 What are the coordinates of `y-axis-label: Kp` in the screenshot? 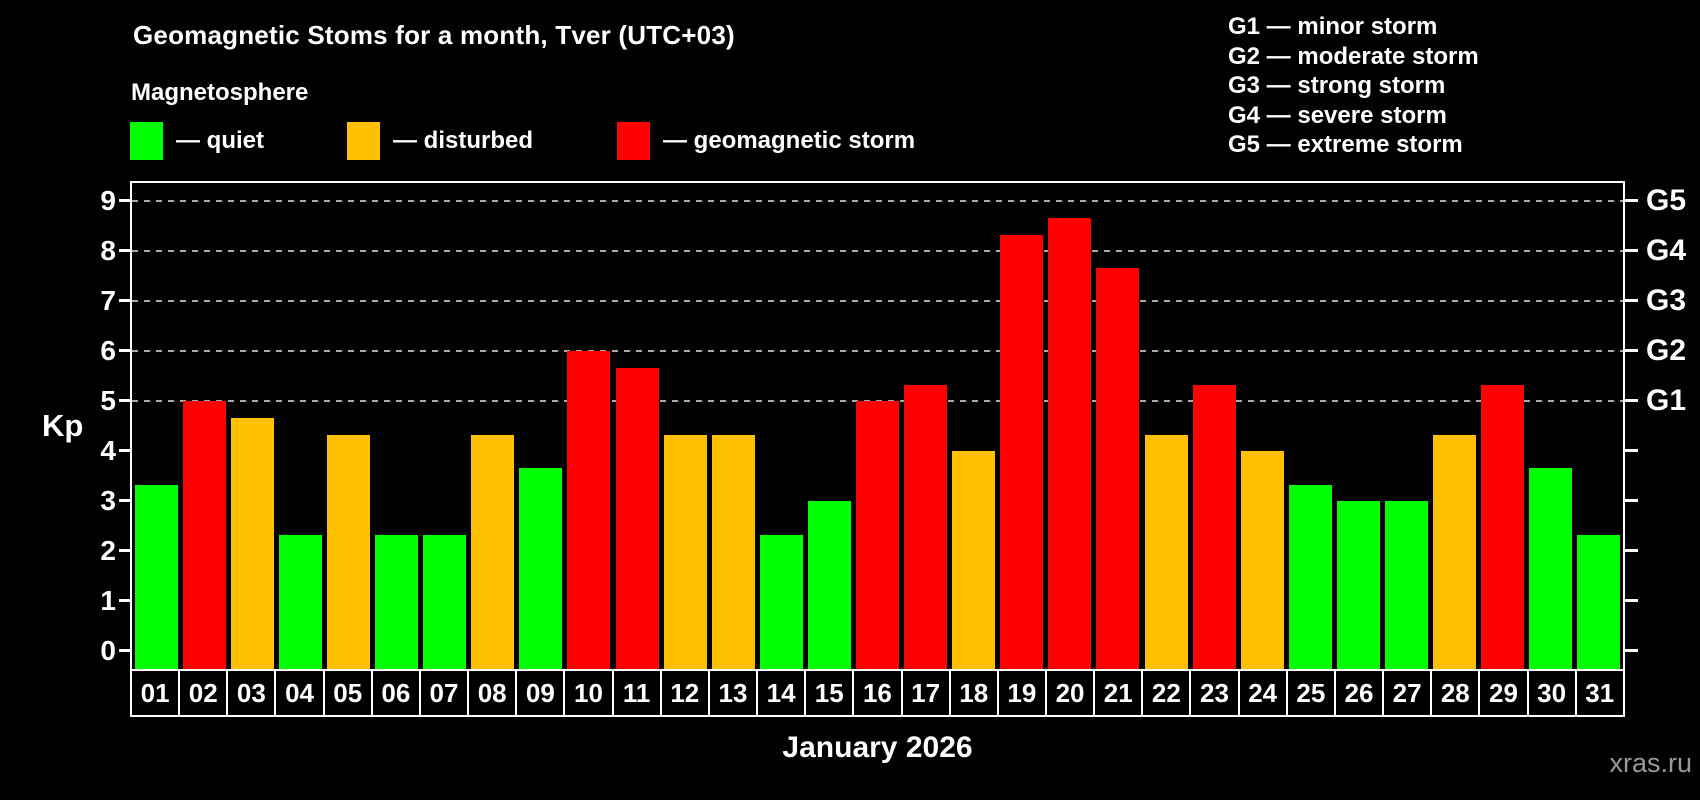 It's located at (63, 425).